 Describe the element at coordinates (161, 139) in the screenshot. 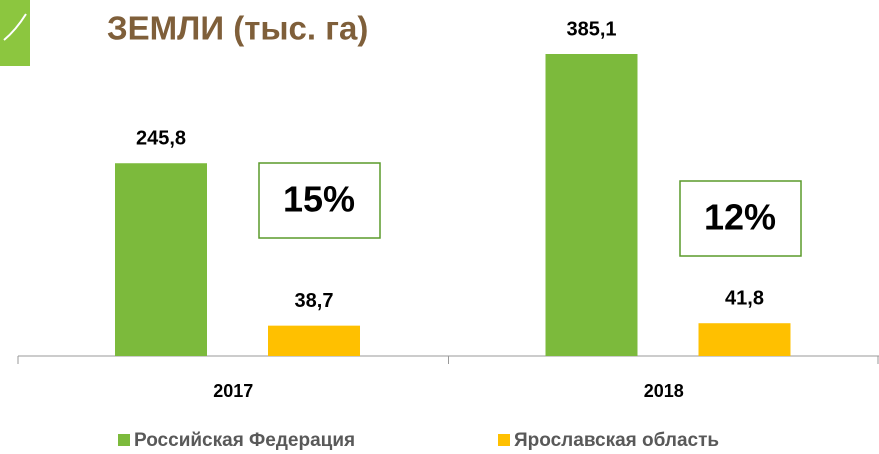

I see `data-label: 245,8` at that location.